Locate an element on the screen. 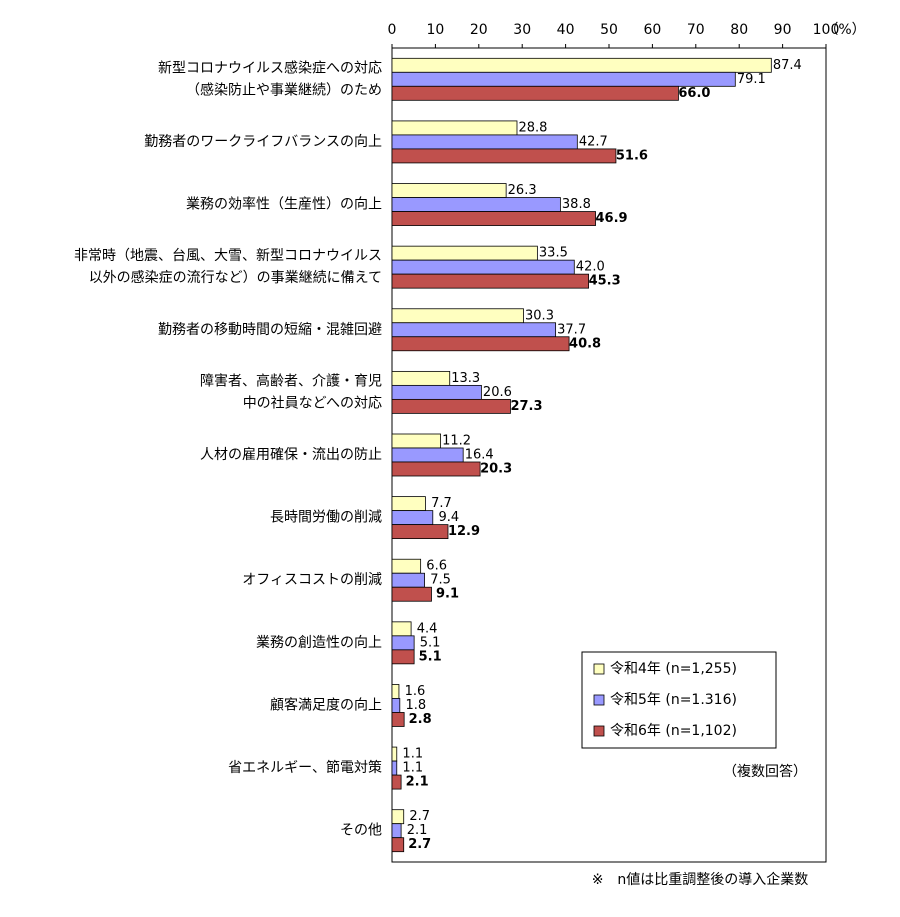 The height and width of the screenshot is (917, 900). x-tick-label: 70 is located at coordinates (696, 30).